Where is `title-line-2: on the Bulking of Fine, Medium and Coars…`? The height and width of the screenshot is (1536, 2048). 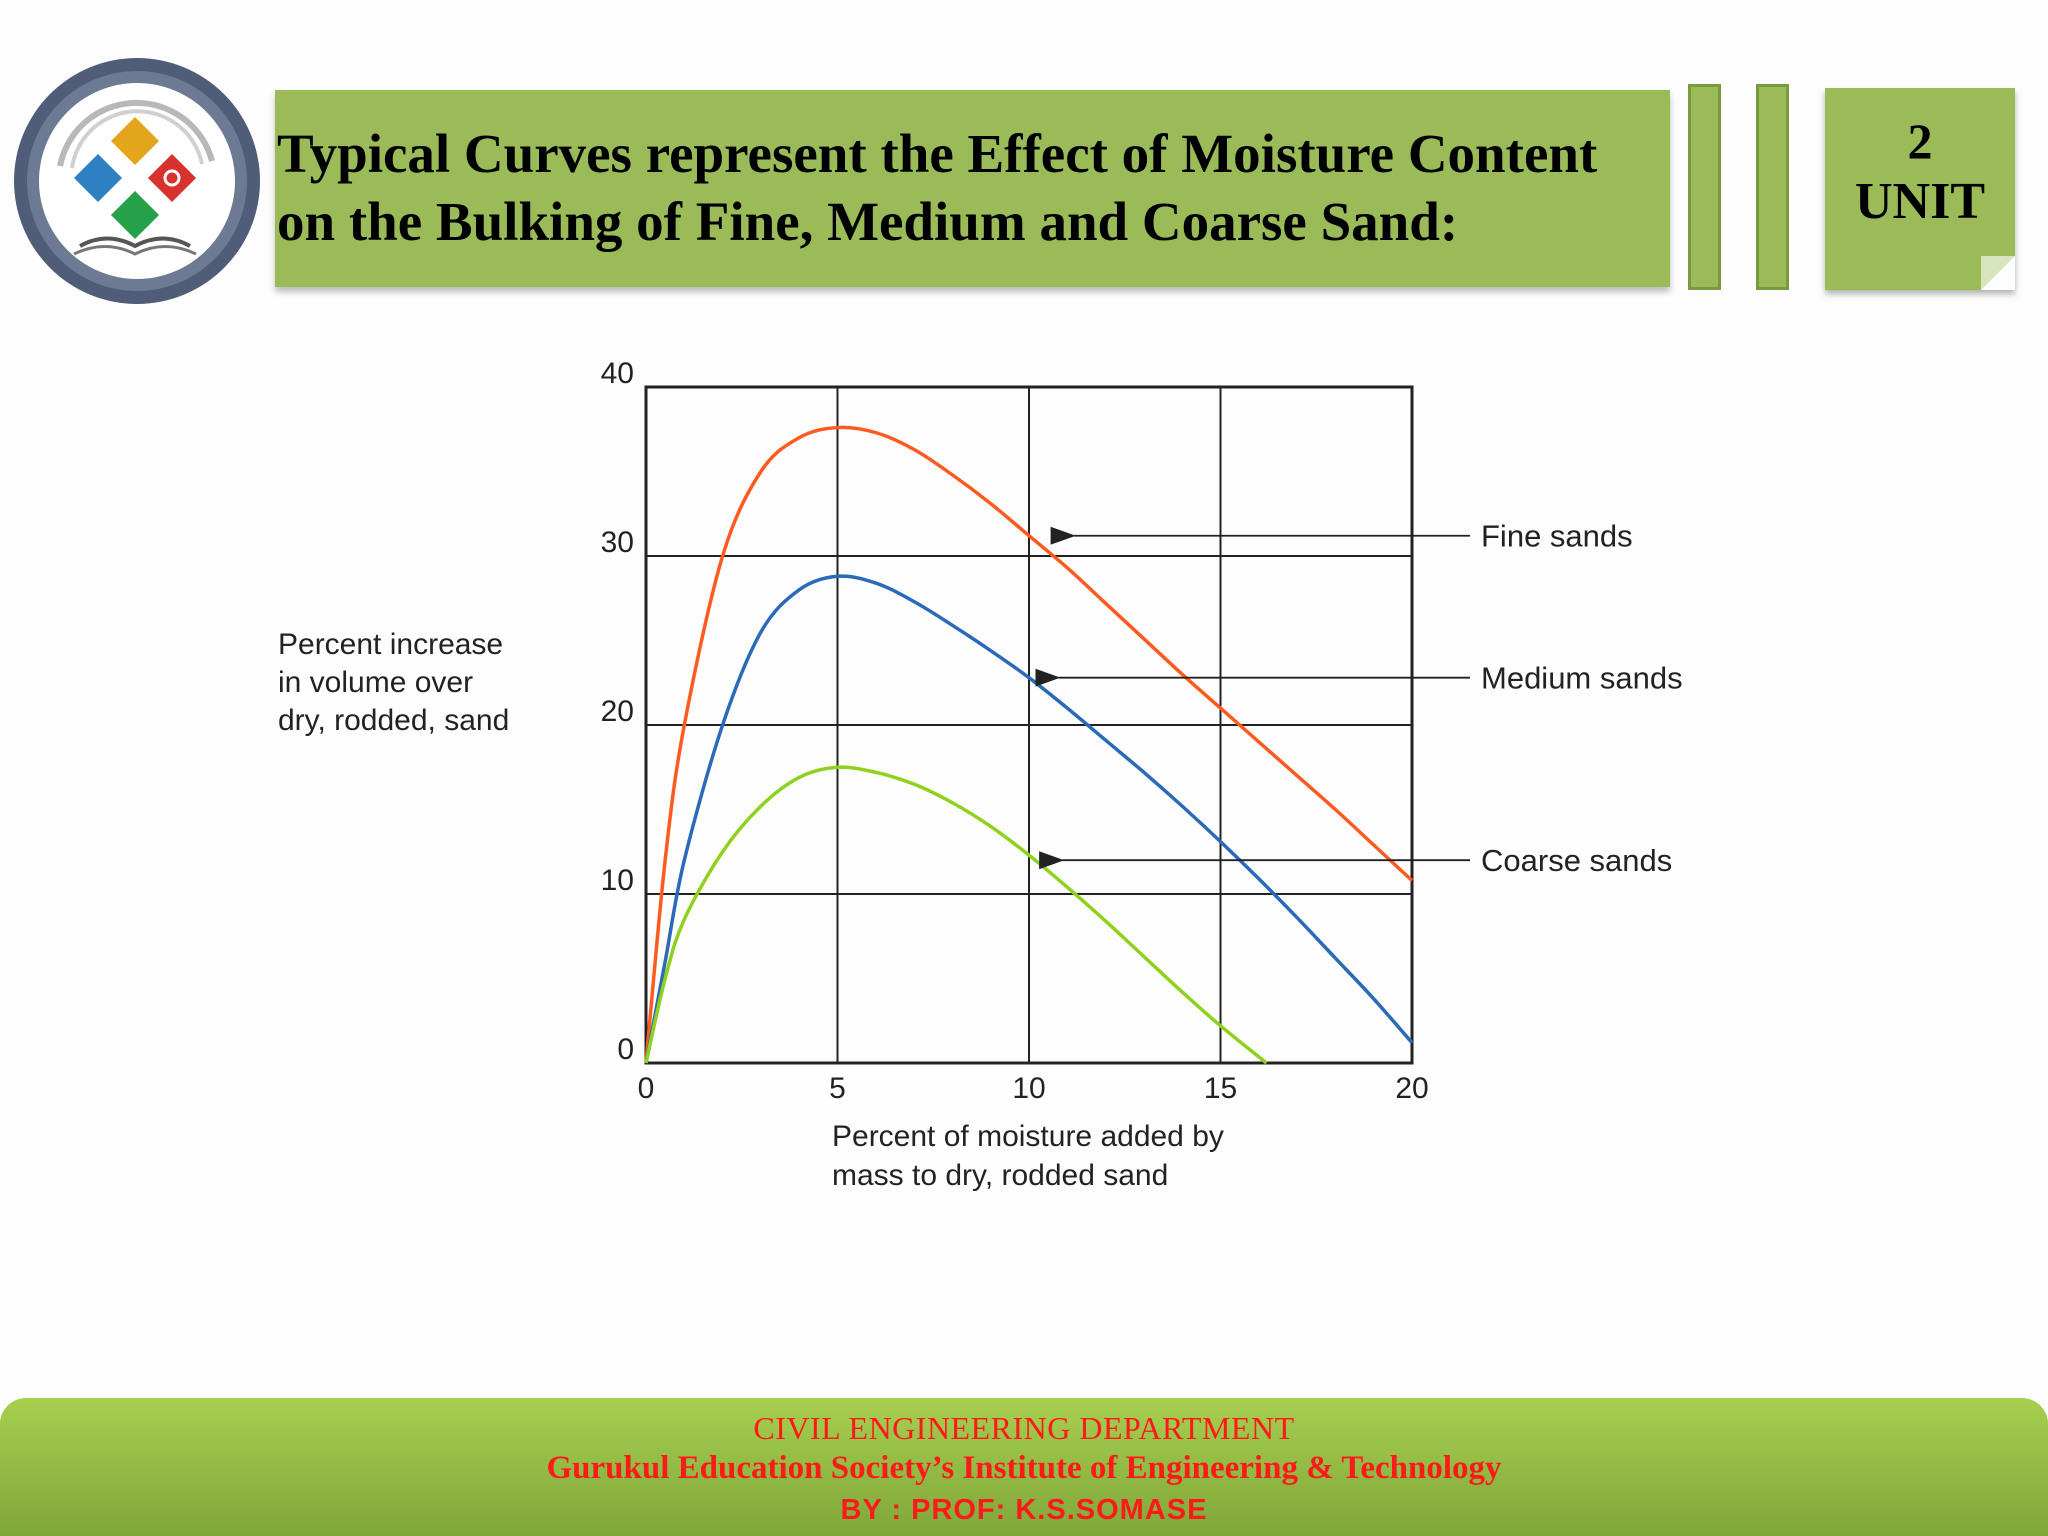
title-line-2: on the Bulking of Fine, Medium and Coars… is located at coordinates (868, 221).